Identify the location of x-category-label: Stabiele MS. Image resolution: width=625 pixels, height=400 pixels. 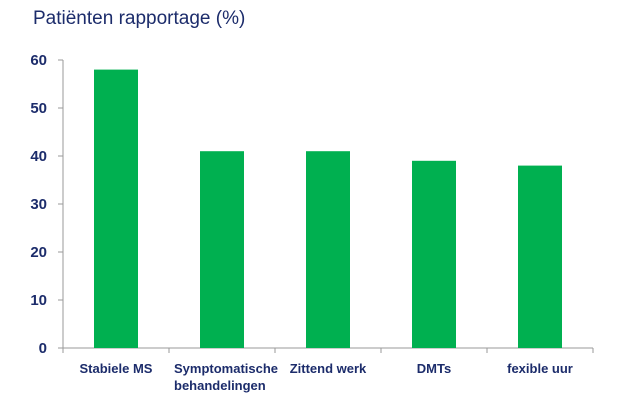
(116, 368).